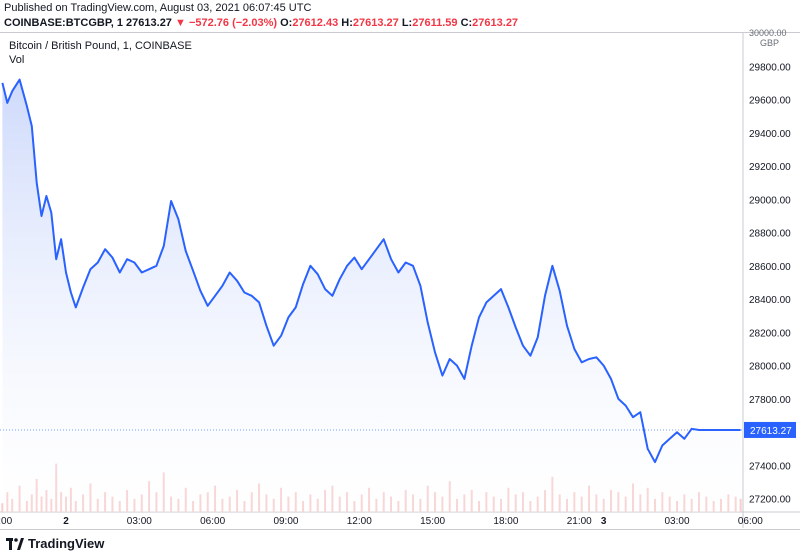  Describe the element at coordinates (63, 23) in the screenshot. I see `symbol-name: COINBASE:BTCGBP, 1` at that location.